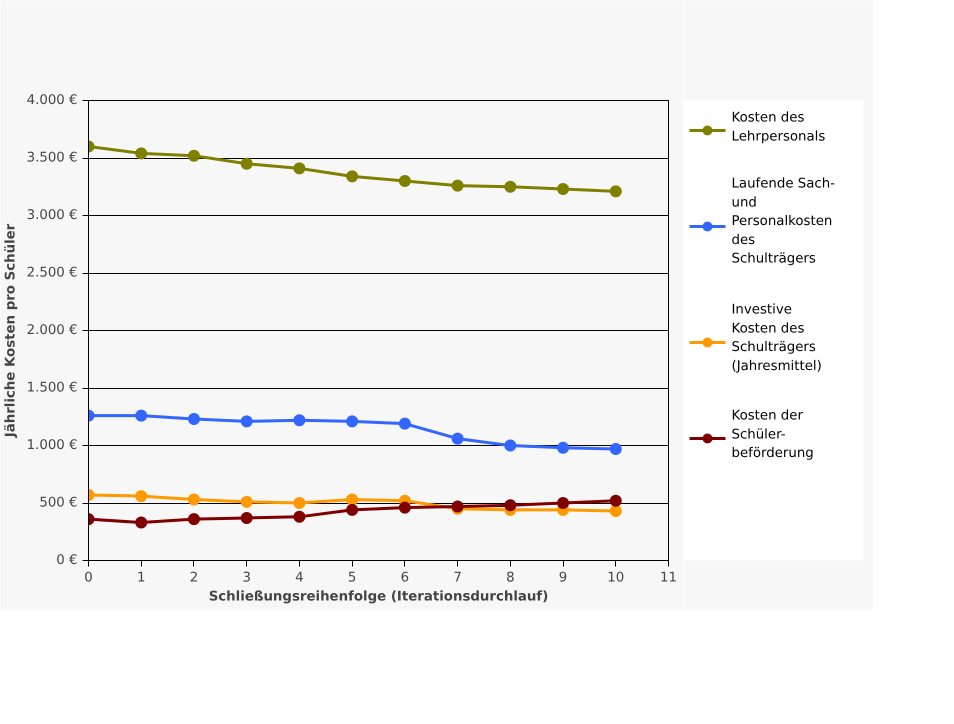  I want to click on legend-label: Laufende Sach- und Personalkosten des Schulträgers, so click(784, 221).